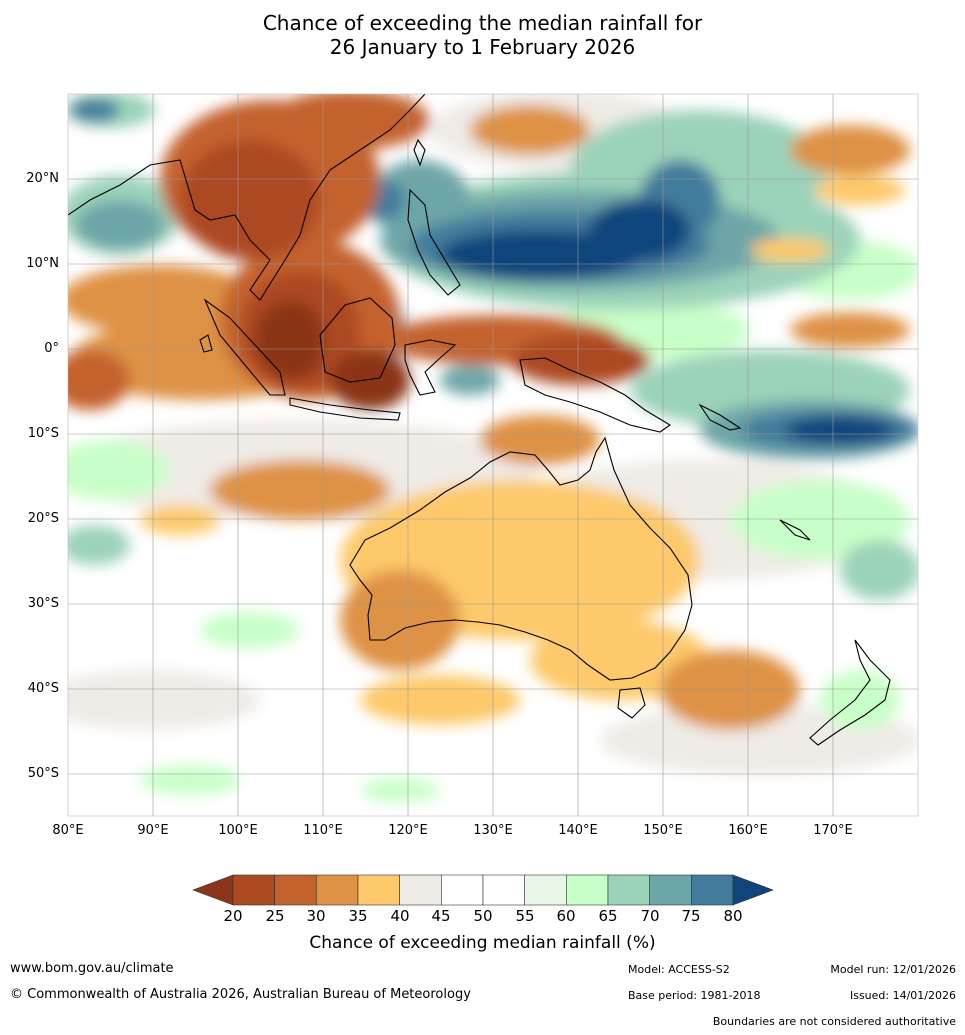 This screenshot has width=965, height=1035. I want to click on lon-label: 100°E, so click(238, 830).